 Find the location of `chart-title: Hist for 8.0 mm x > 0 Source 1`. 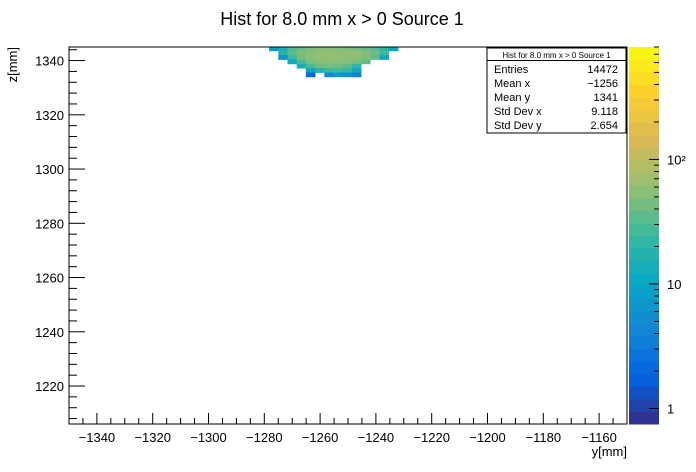

chart-title: Hist for 8.0 mm x > 0 Source 1 is located at coordinates (342, 19).